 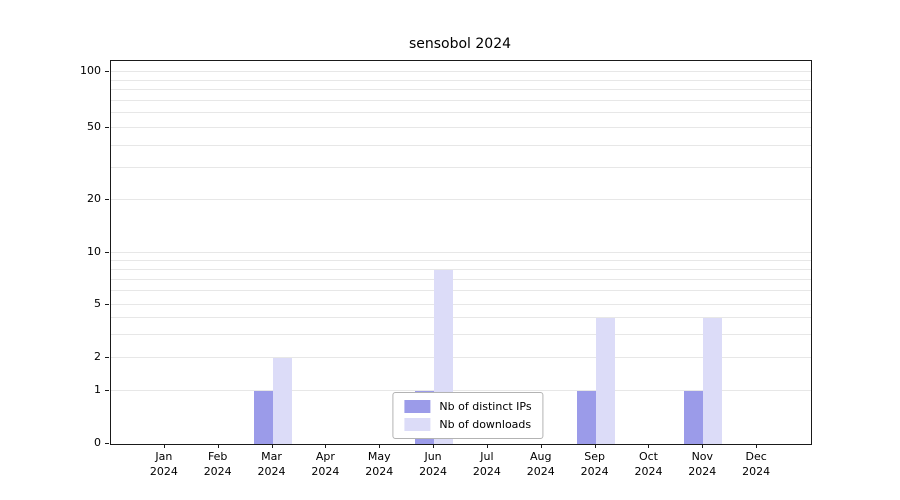 I want to click on bar-downloads-sep, so click(x=605, y=380).